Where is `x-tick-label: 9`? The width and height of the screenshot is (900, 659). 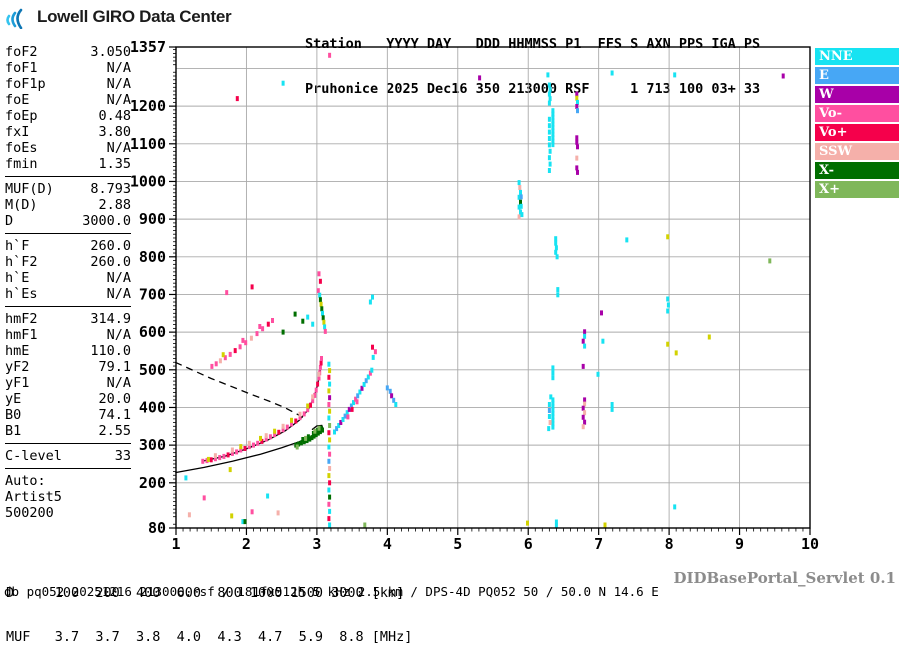
x-tick-label: 9 is located at coordinates (739, 544).